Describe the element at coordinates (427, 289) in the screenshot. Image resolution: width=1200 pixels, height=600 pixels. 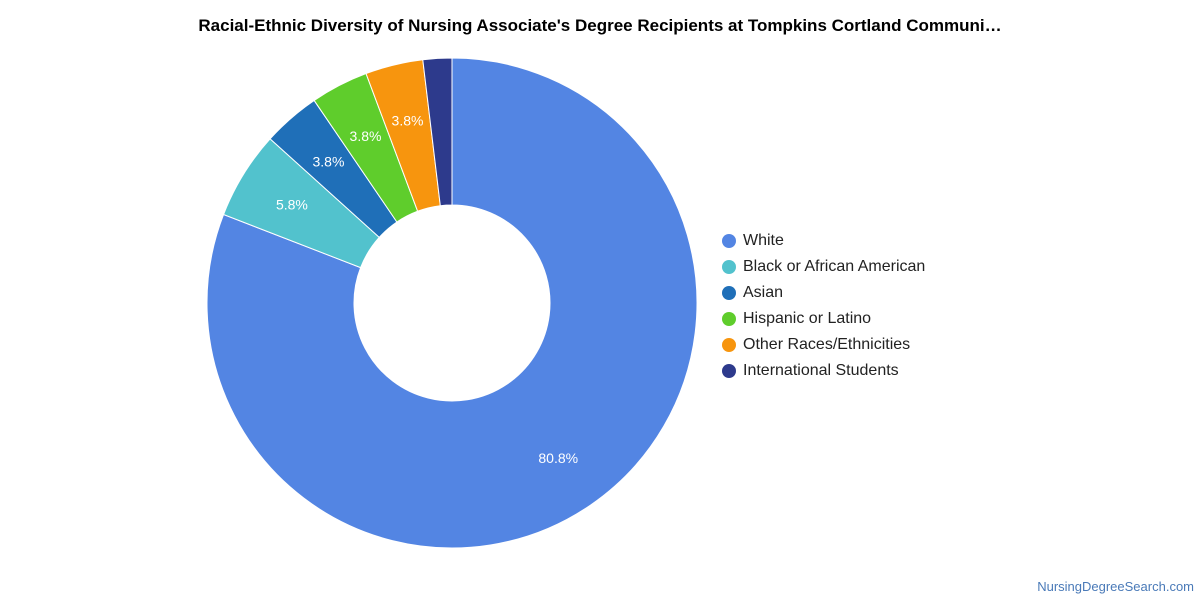
I see `slice-labels: 80.8% 5.8% 3.8% 3.8% 3.8%` at that location.